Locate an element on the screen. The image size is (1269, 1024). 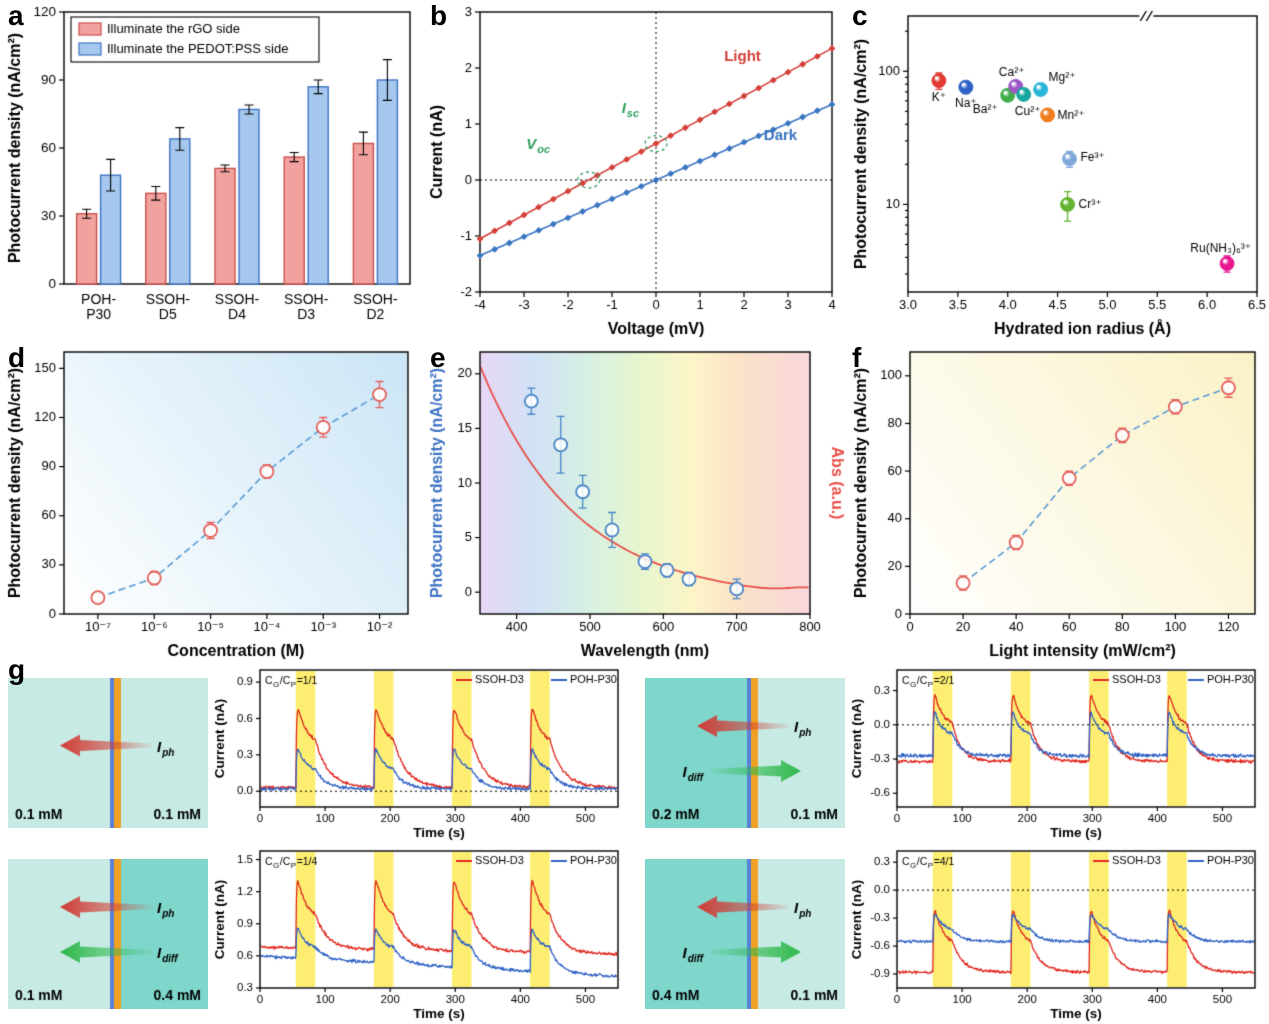
panel-label-a: a is located at coordinates (16, 15).